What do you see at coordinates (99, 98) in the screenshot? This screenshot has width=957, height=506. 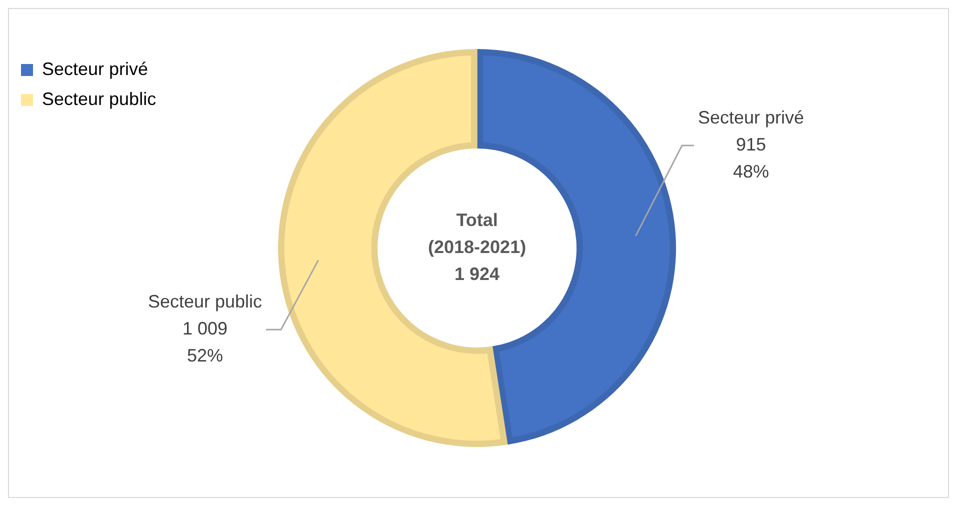 I see `legend-label: Secteur public` at bounding box center [99, 98].